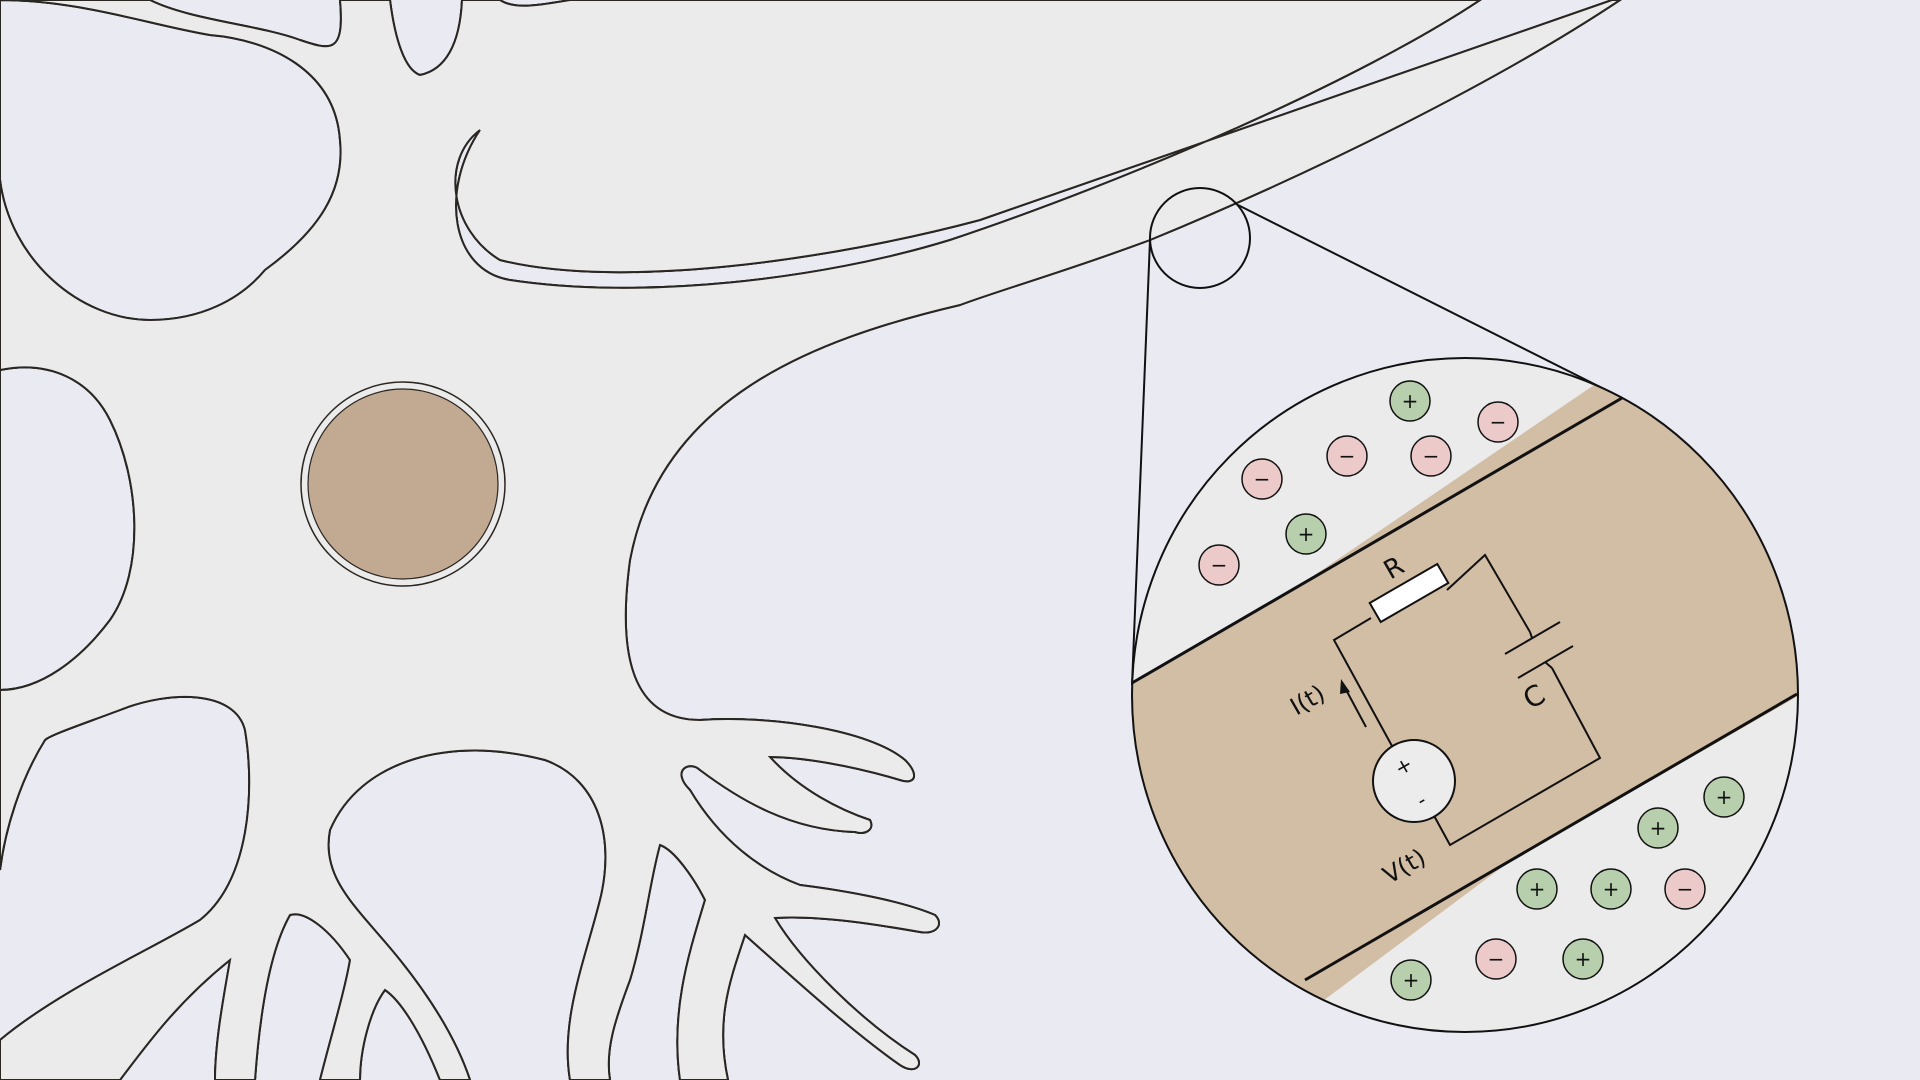  I want to click on nucleus, so click(403, 484).